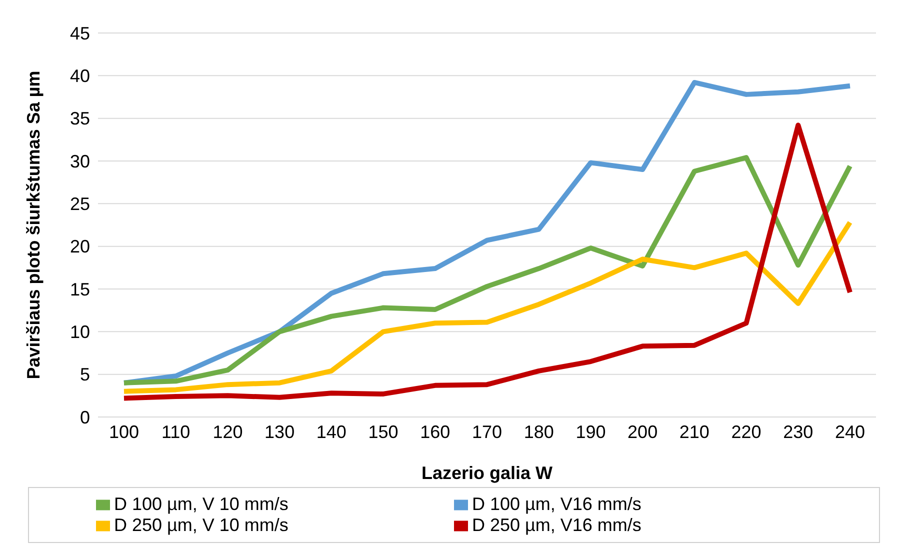 Image resolution: width=899 pixels, height=559 pixels. I want to click on x-tick-label: 180, so click(539, 432).